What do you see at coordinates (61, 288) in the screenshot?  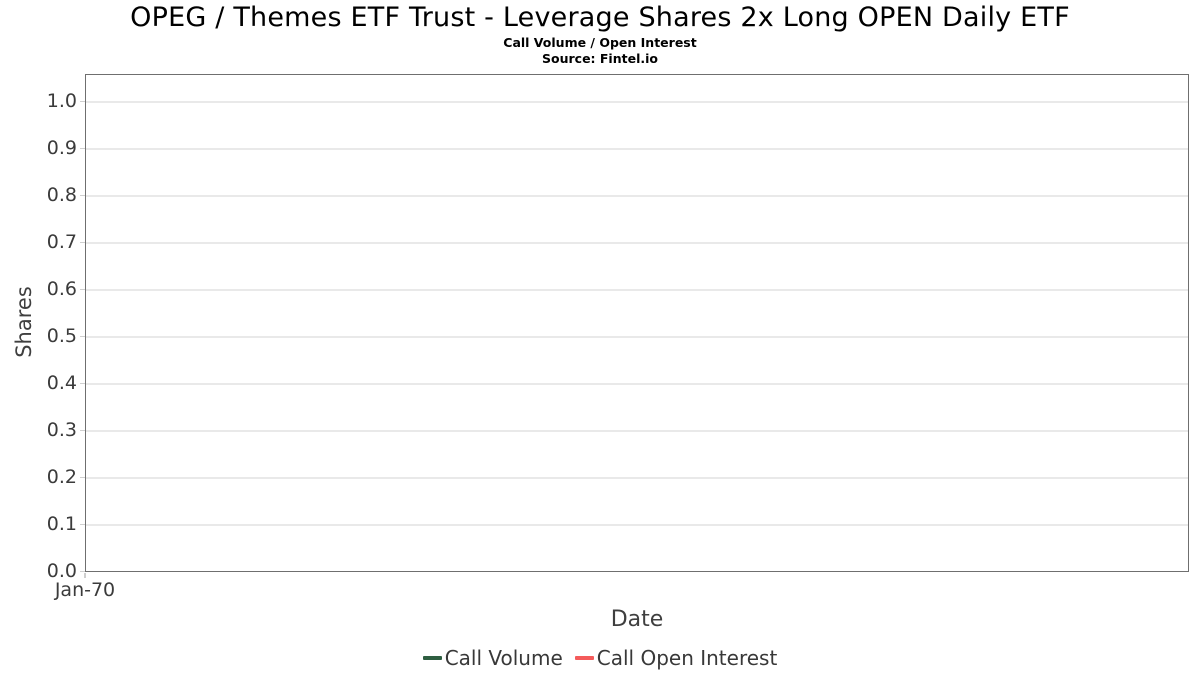 I see `y-tick-label: 0.6` at bounding box center [61, 288].